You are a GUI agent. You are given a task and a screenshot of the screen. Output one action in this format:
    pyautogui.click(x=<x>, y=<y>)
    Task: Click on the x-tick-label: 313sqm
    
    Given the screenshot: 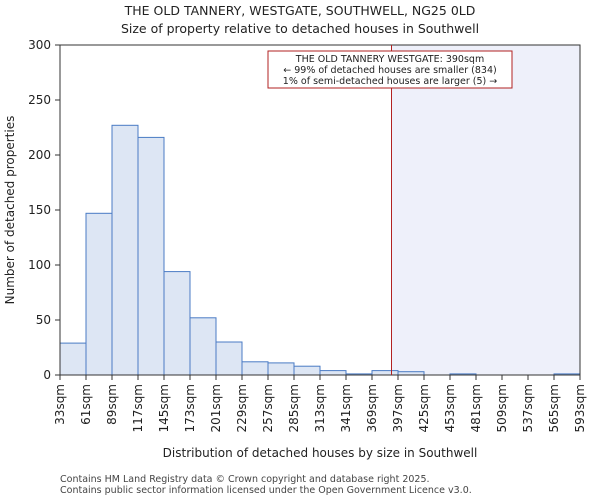 What is the action you would take?
    pyautogui.click(x=320, y=408)
    